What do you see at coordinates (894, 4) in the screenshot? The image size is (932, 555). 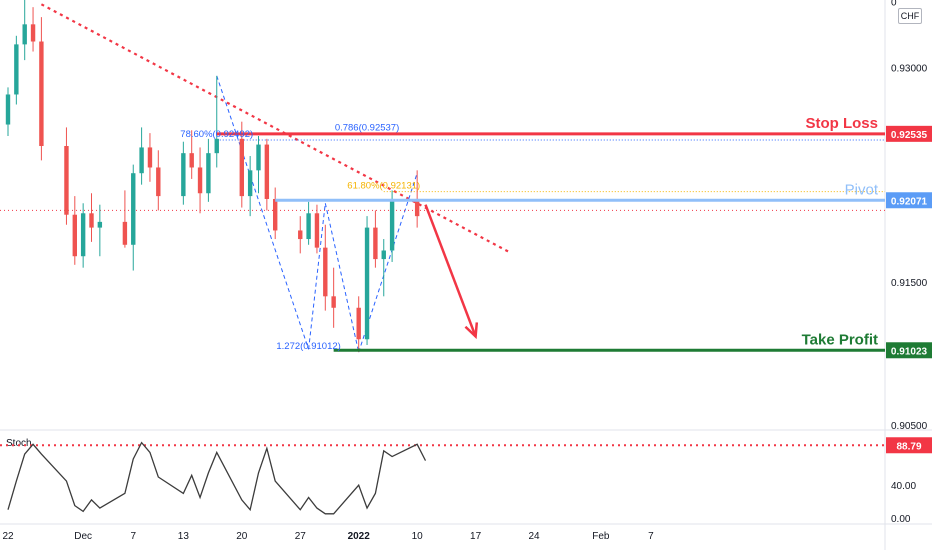 I see `price-tick-label: 0` at bounding box center [894, 4].